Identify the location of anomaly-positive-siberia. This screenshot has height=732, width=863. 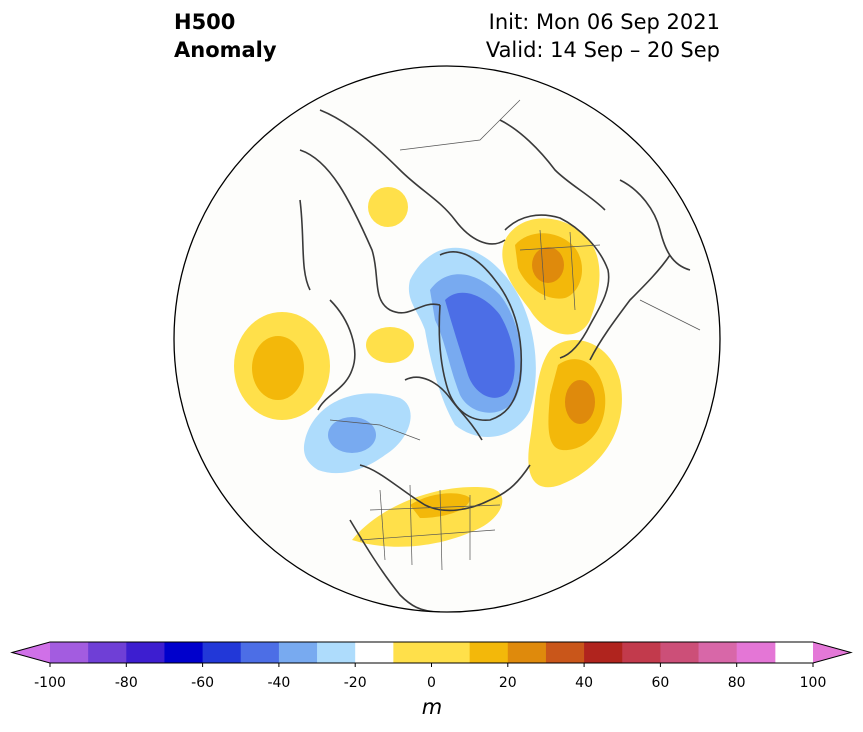
(388, 207).